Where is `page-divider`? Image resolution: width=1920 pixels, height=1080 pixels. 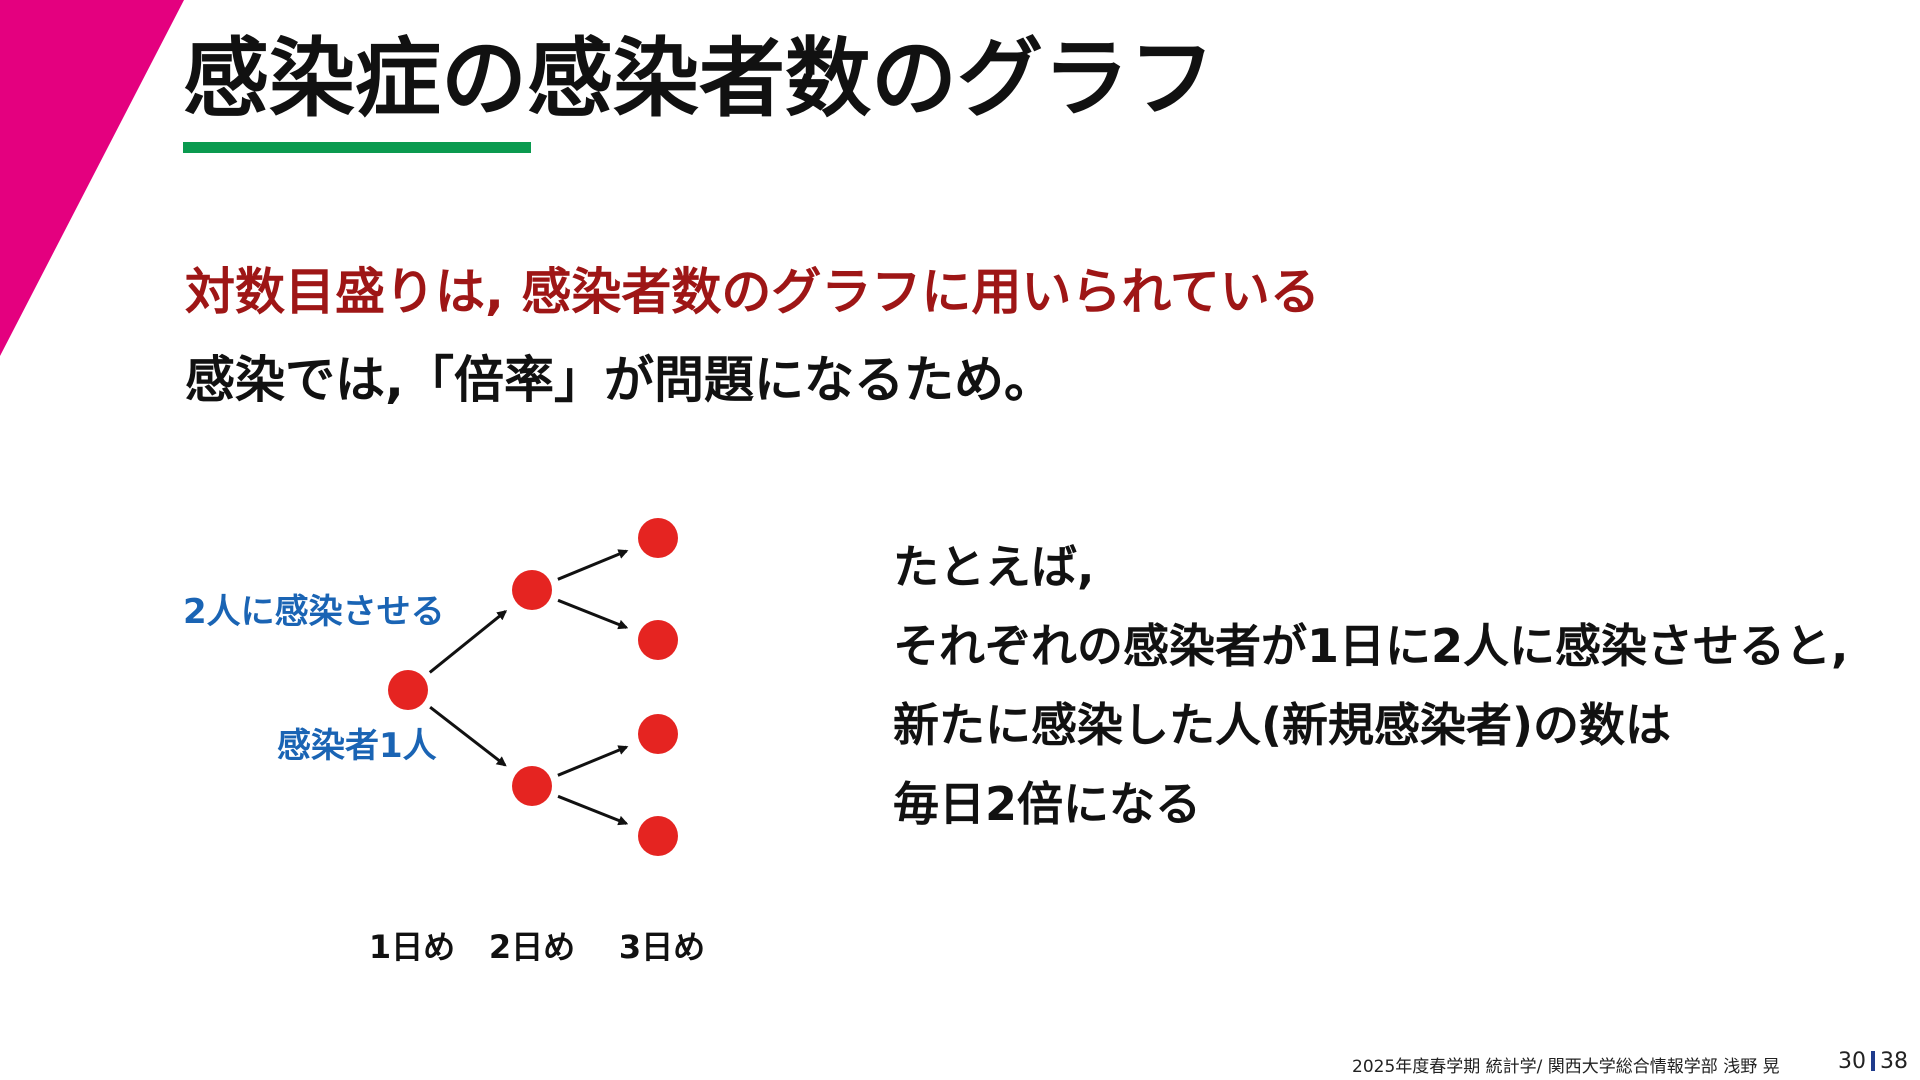 page-divider is located at coordinates (1873, 1061).